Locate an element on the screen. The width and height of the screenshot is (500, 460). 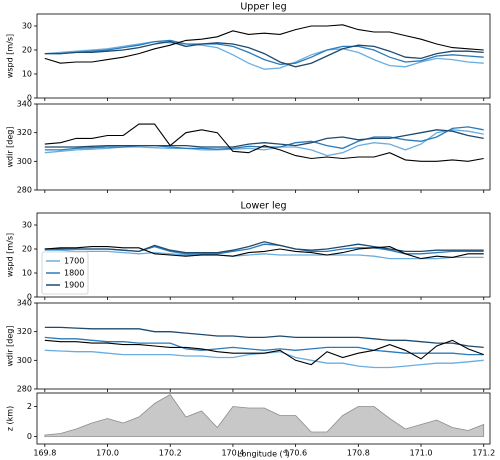
panel-title: Lower leg is located at coordinates (264, 206).